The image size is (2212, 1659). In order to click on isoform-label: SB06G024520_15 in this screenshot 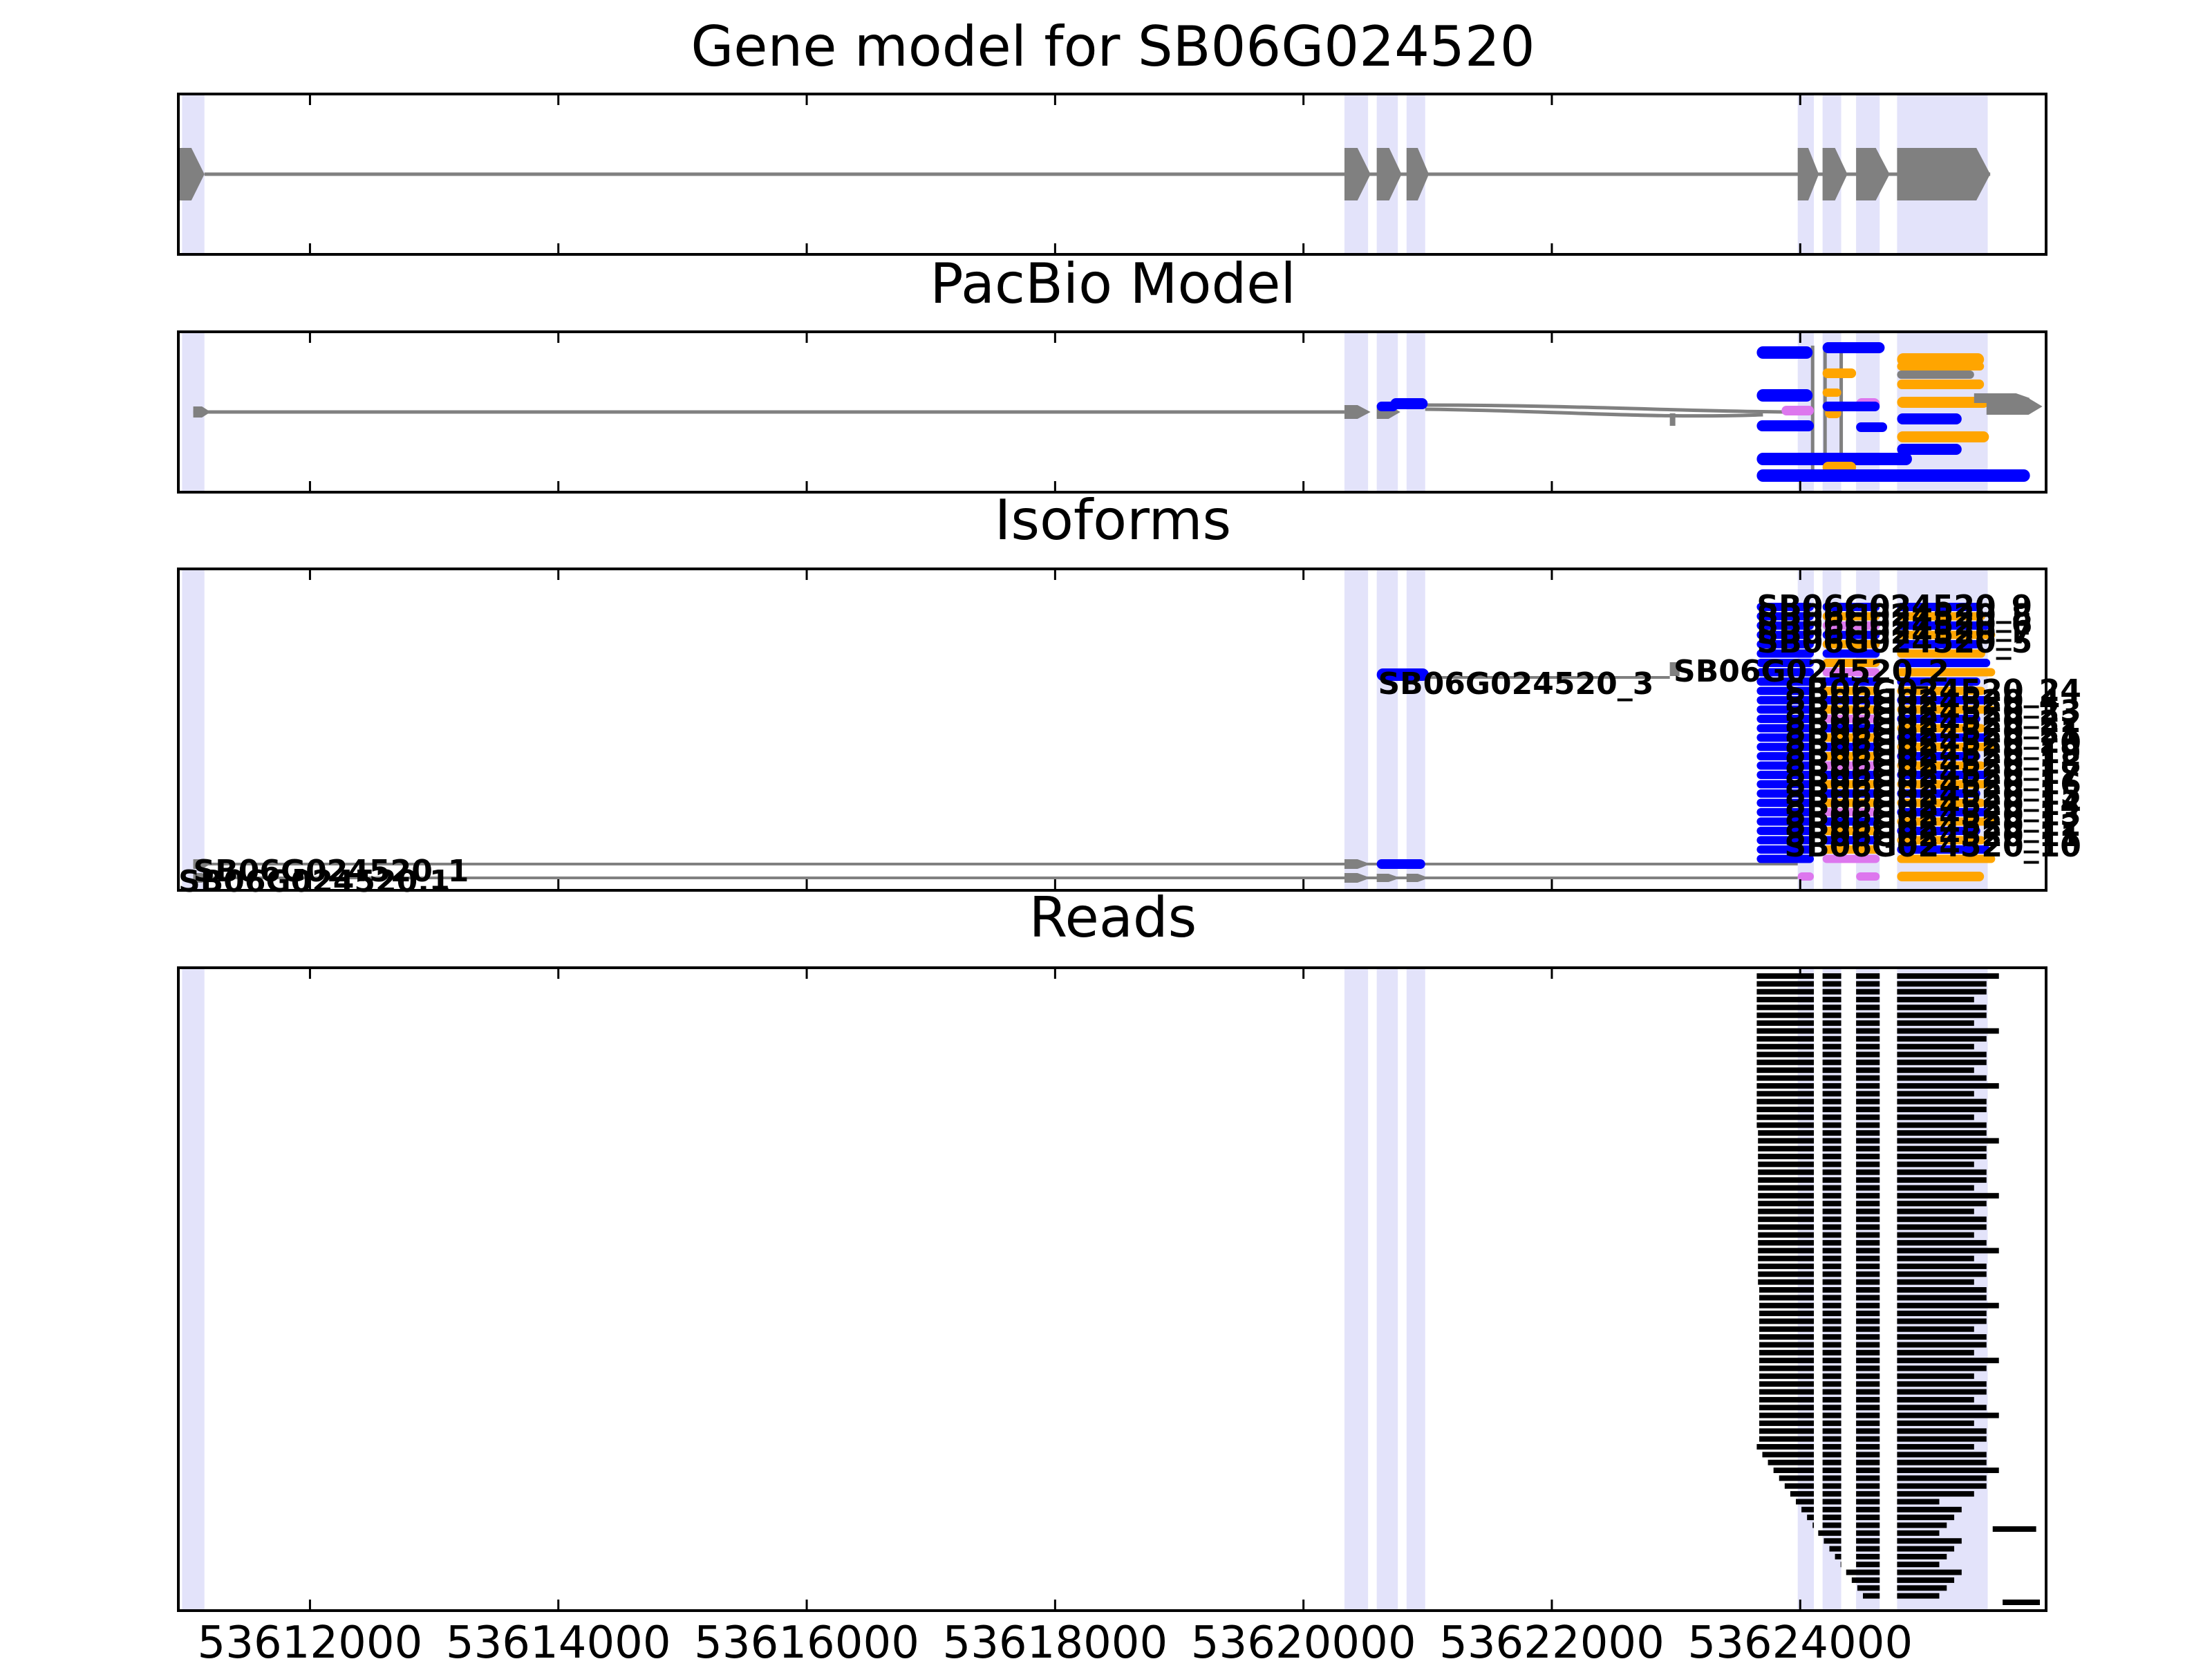, I will do `click(1933, 794)`.